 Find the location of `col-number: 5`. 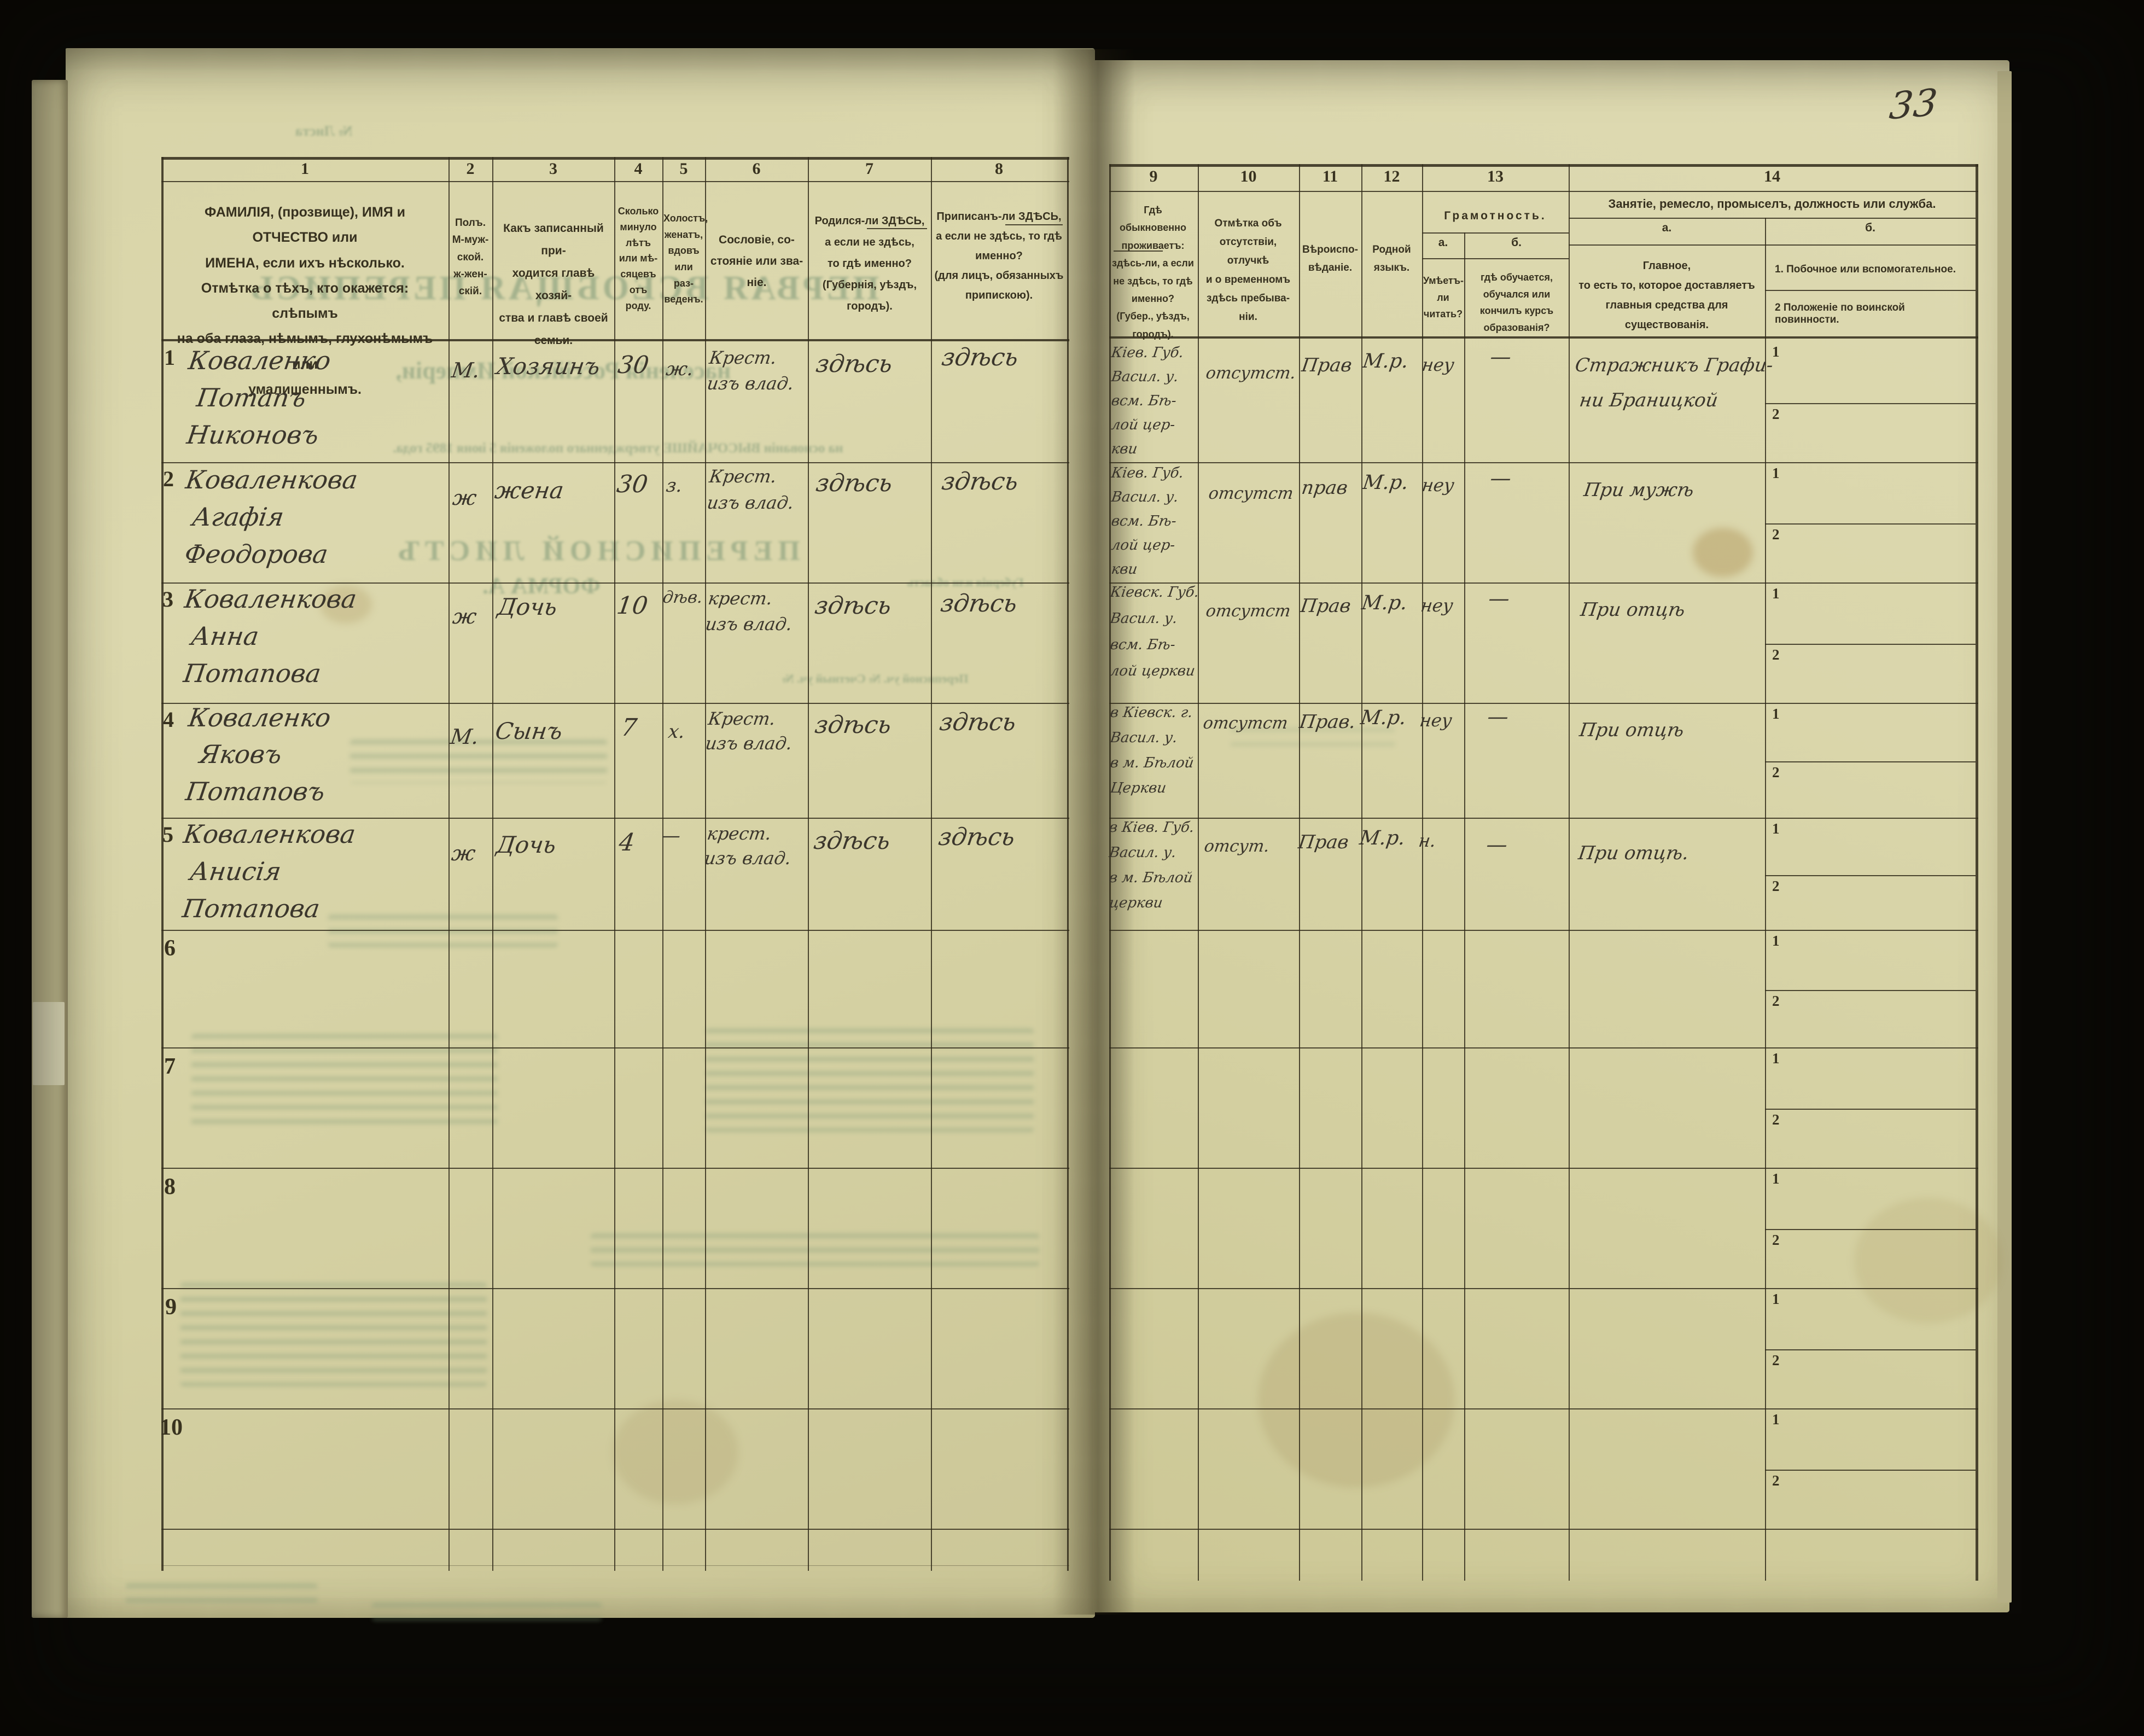

col-number: 5 is located at coordinates (684, 169).